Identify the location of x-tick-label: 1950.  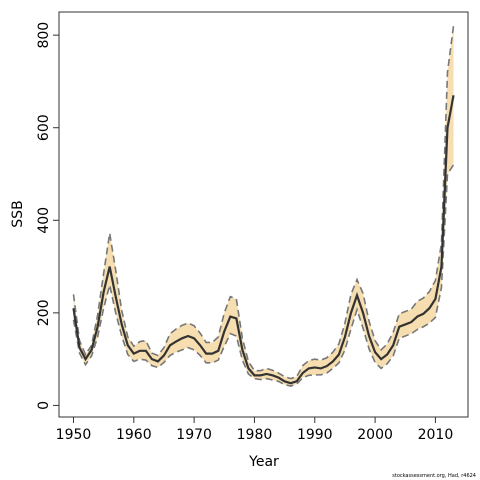
(74, 435).